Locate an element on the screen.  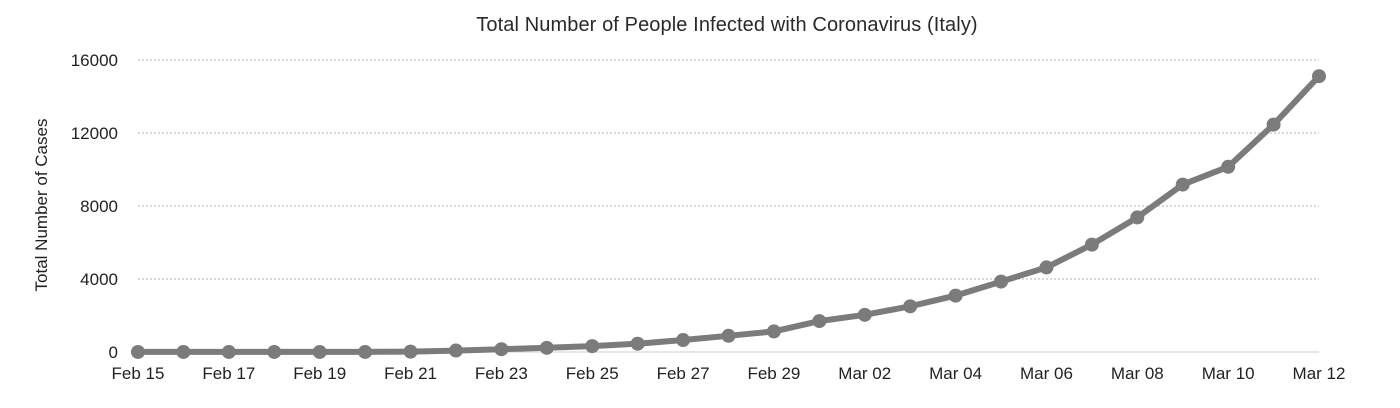
y-tick-label: 8000 is located at coordinates (99, 206).